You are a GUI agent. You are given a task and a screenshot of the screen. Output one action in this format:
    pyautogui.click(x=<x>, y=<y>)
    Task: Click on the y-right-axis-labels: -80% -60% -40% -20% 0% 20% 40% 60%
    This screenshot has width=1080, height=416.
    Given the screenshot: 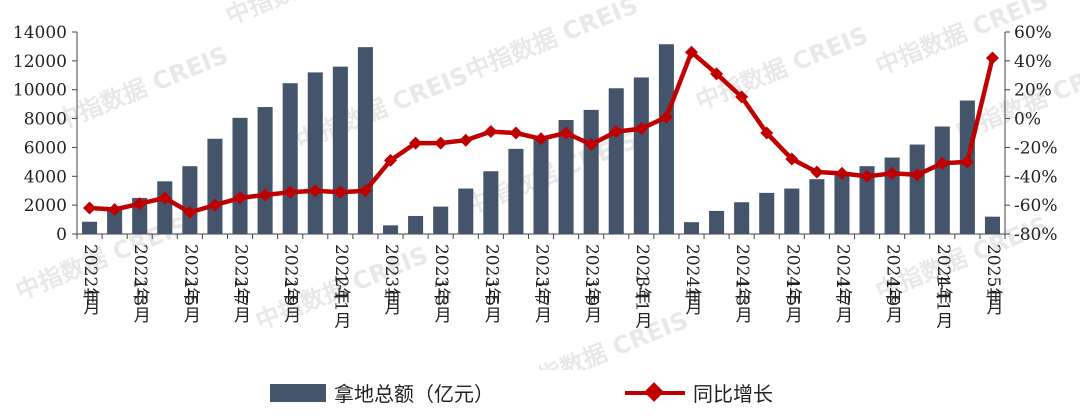 What is the action you would take?
    pyautogui.click(x=1036, y=134)
    